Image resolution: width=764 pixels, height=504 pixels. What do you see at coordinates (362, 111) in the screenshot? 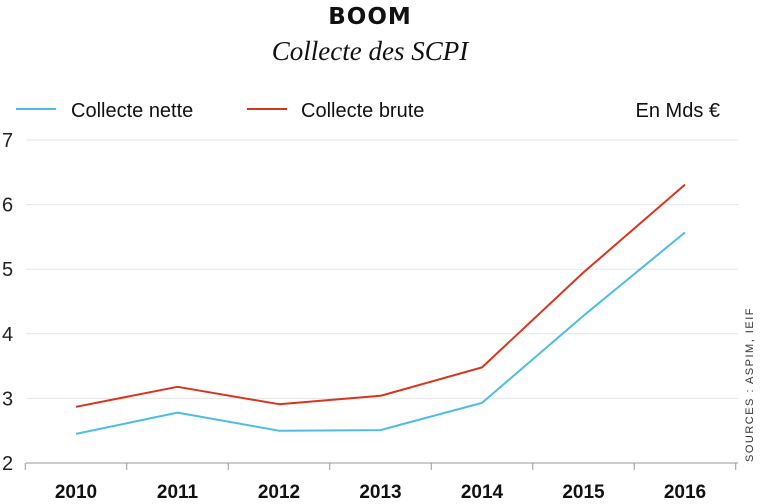
I see `legend-label-collecte-brute: Collecte brute` at bounding box center [362, 111].